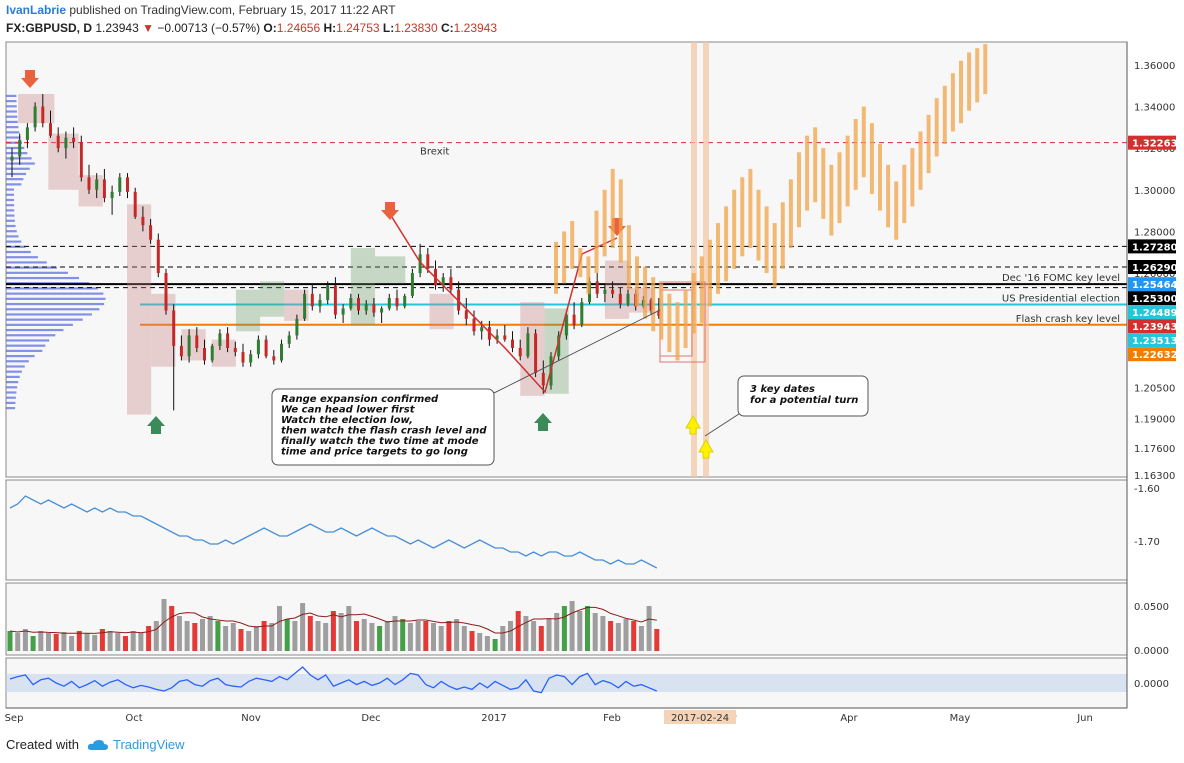 The height and width of the screenshot is (763, 1184). I want to click on highlight-date-label: 2017-02-24, so click(700, 718).